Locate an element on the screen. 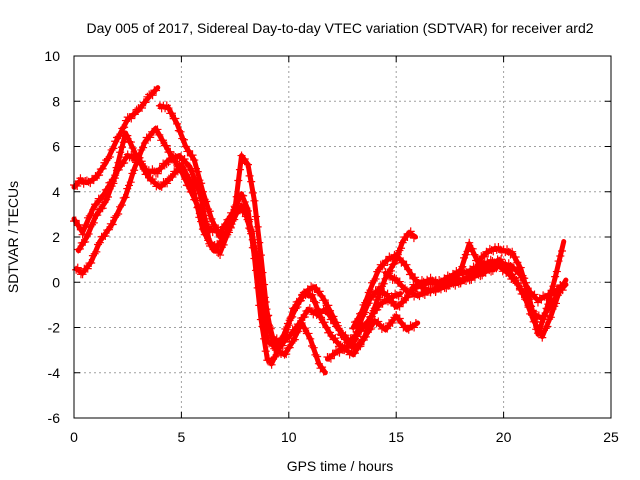 This screenshot has width=640, height=480. series-markers is located at coordinates (488, 283).